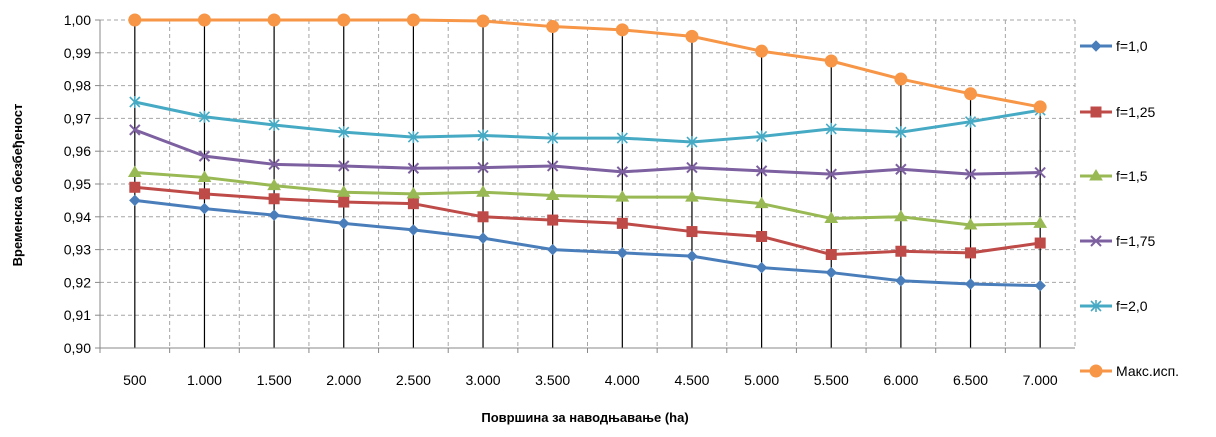 This screenshot has width=1216, height=437. What do you see at coordinates (1132, 46) in the screenshot?
I see `legend-label: f=1,0` at bounding box center [1132, 46].